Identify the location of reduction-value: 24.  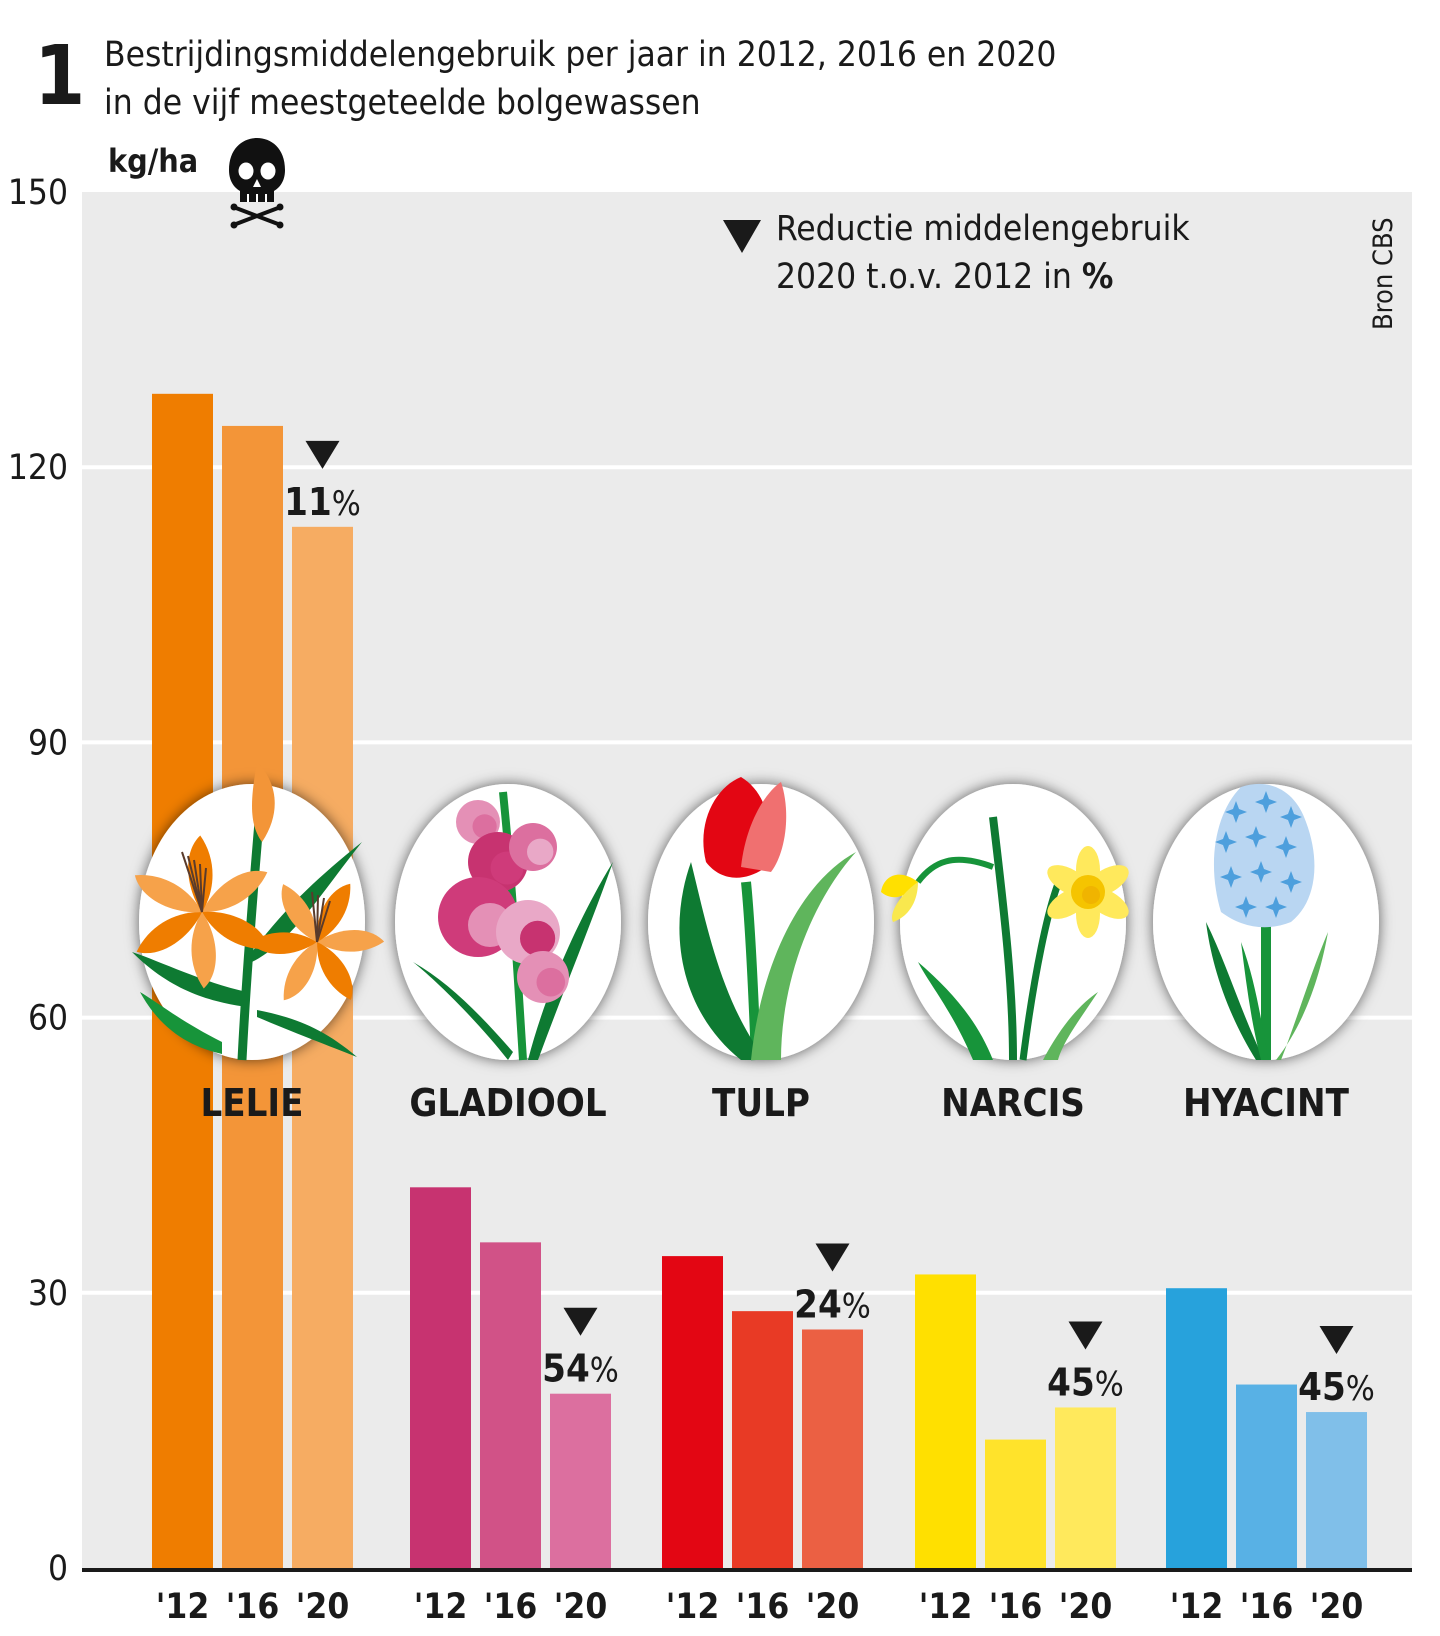
(818, 1304).